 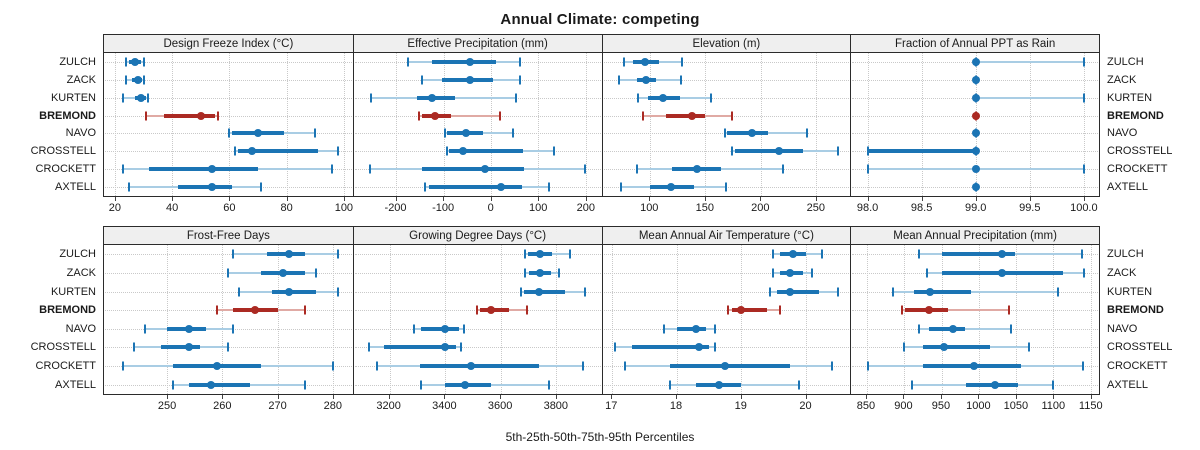 What do you see at coordinates (75, 187) in the screenshot?
I see `site-label: AXTELL` at bounding box center [75, 187].